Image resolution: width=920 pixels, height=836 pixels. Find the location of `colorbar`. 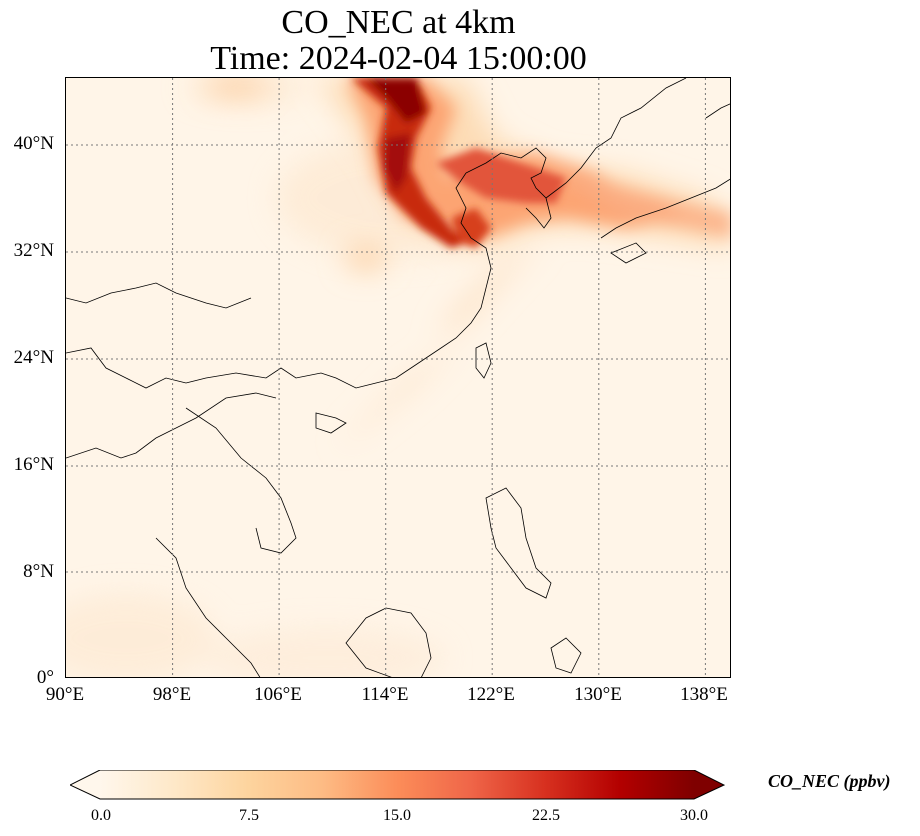

colorbar is located at coordinates (397, 785).